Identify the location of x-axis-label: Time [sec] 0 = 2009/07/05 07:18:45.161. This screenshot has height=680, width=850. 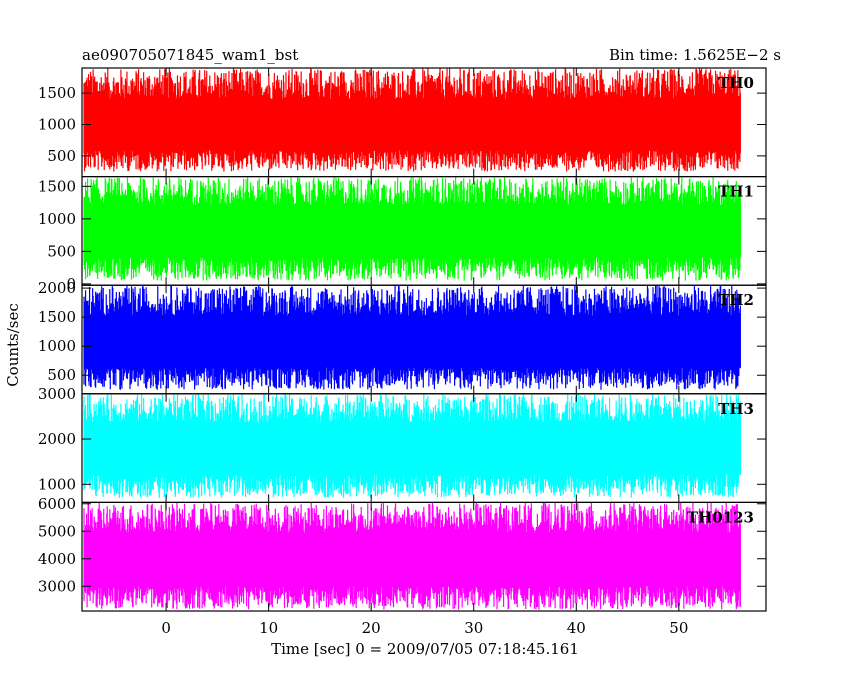
(425, 649).